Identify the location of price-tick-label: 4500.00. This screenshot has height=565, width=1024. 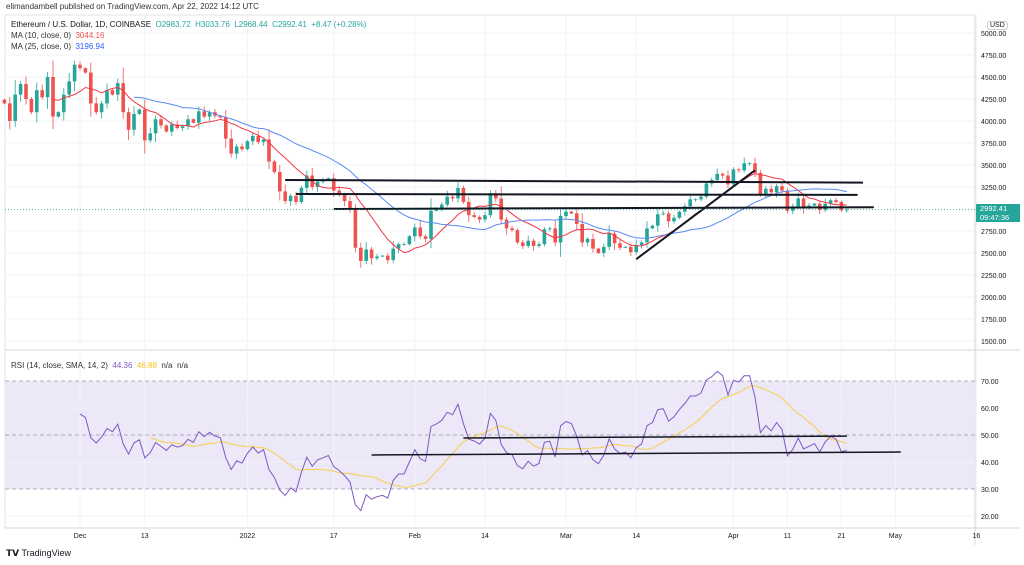
(993, 78).